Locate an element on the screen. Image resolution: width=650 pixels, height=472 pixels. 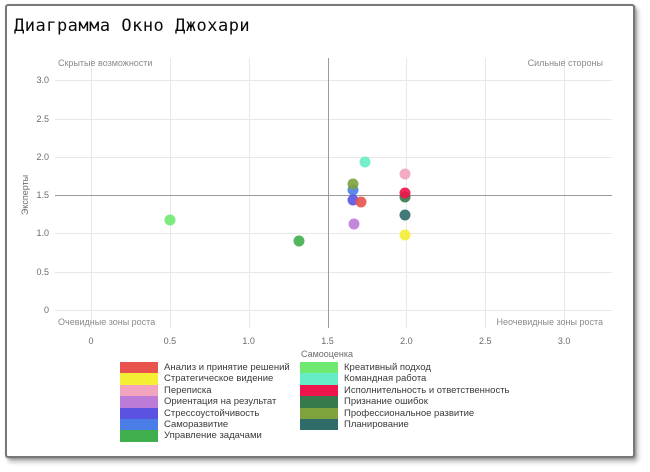
gridline-x-1.0 is located at coordinates (249, 193).